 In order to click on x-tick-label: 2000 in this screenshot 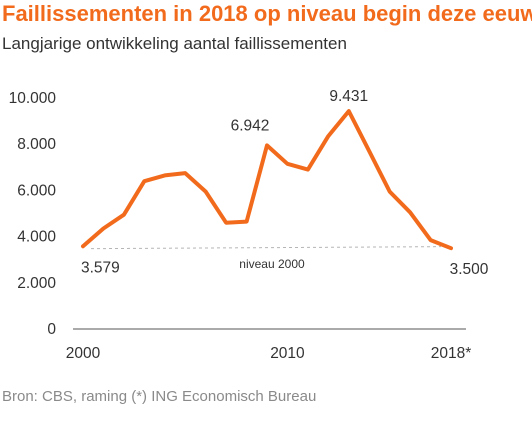, I will do `click(83, 353)`.